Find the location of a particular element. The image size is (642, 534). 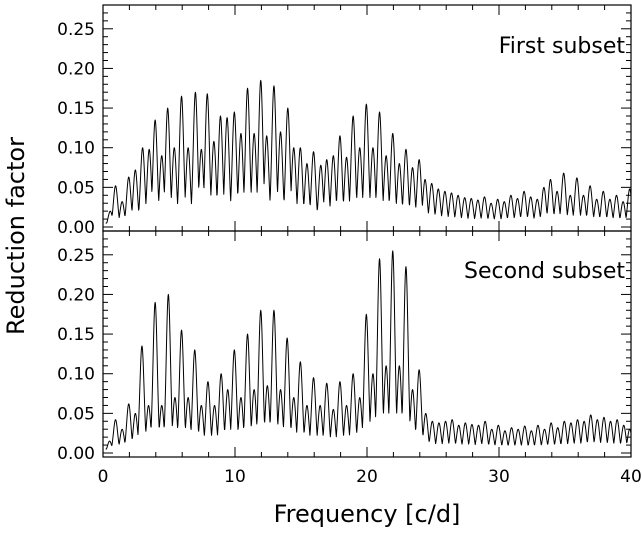

x-tick-label: 20 is located at coordinates (367, 477).